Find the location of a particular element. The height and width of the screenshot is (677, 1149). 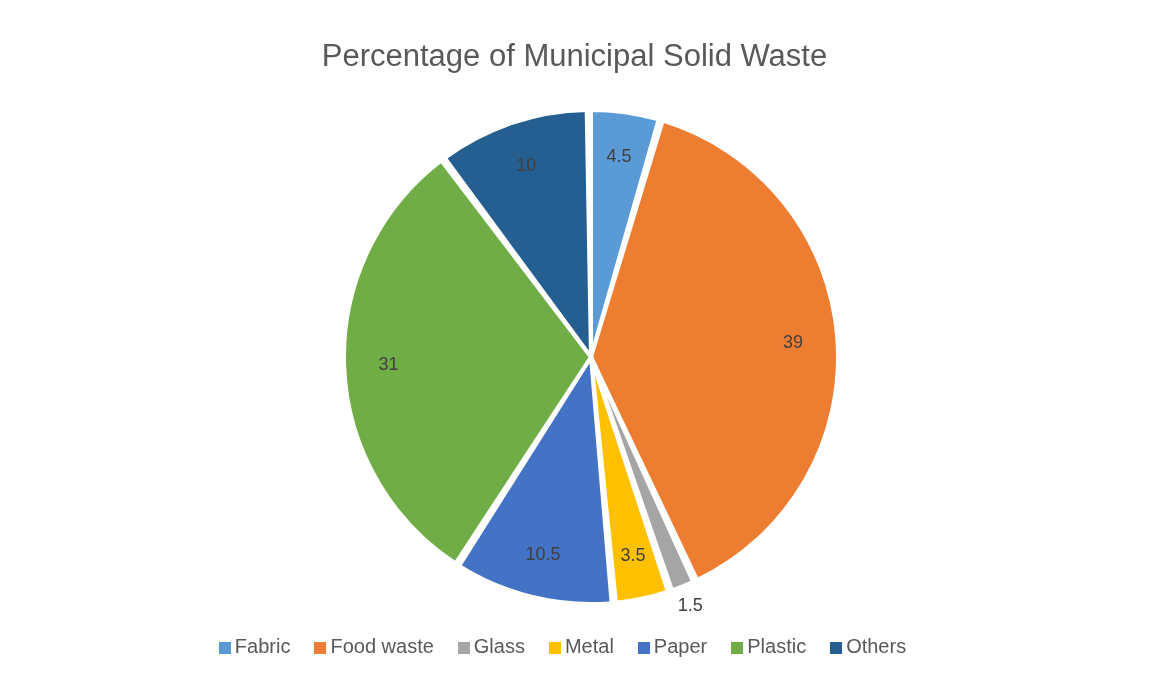

data-label: 3.5 is located at coordinates (633, 555).